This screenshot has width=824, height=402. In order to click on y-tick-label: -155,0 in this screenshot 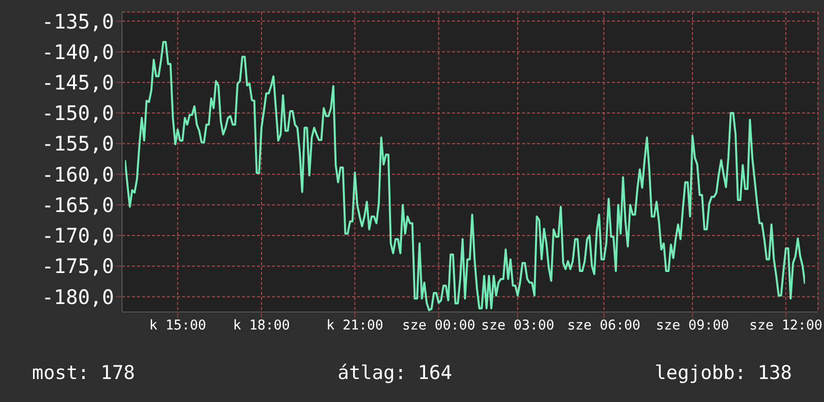, I will do `click(78, 144)`.